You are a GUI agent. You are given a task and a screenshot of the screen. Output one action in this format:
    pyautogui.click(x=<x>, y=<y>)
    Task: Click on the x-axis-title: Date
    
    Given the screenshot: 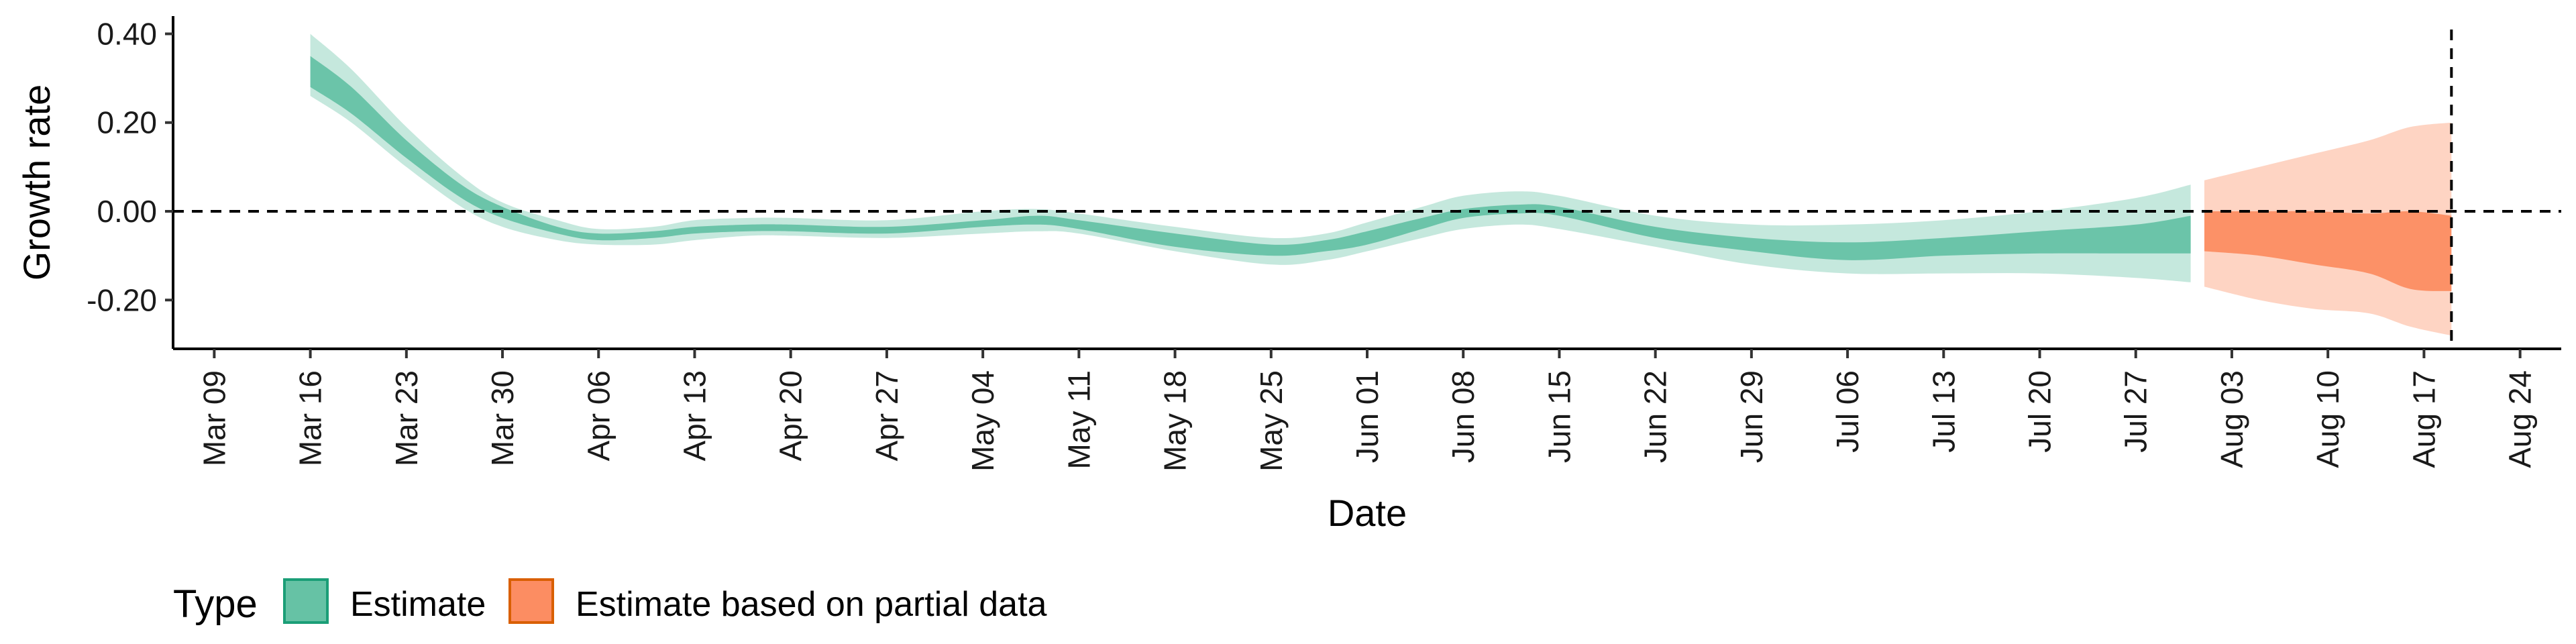 What is the action you would take?
    pyautogui.click(x=1367, y=513)
    